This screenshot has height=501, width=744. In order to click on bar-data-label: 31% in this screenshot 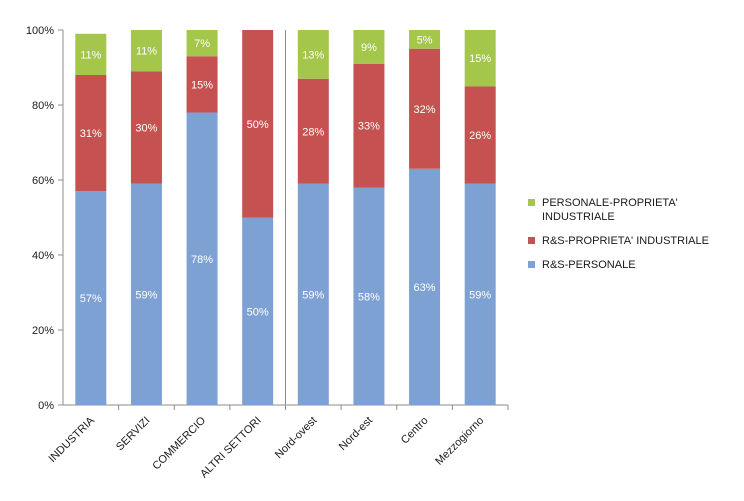, I will do `click(91, 134)`.